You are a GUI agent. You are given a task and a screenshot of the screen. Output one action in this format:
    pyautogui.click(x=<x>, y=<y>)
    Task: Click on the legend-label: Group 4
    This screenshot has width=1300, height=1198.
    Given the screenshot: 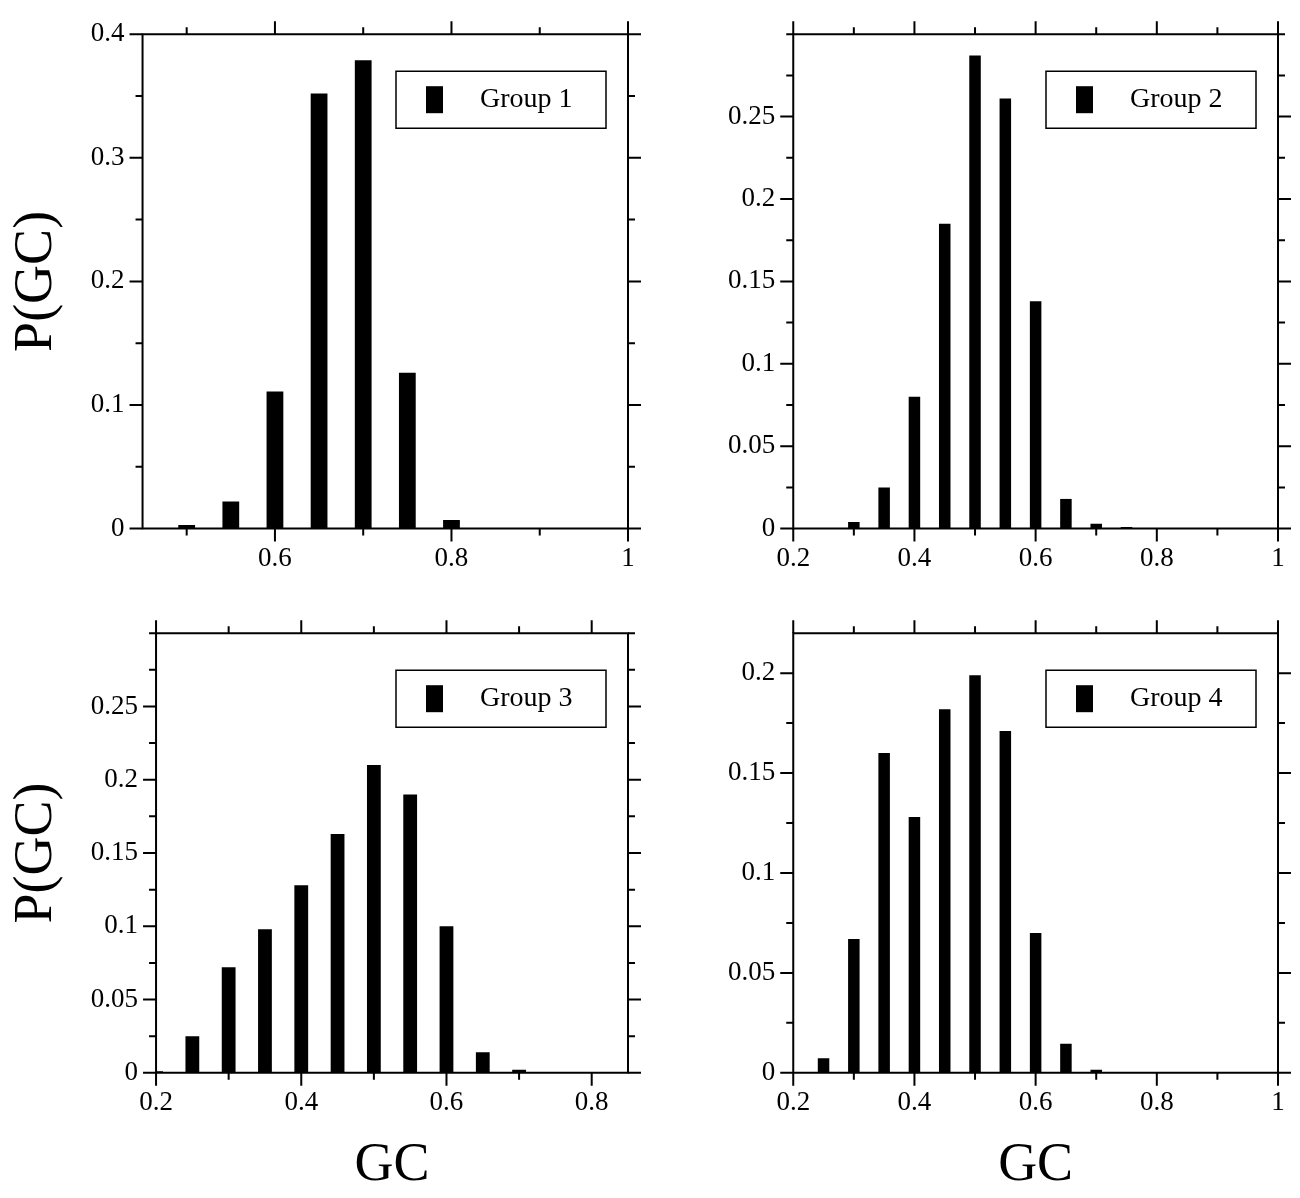 What is the action you would take?
    pyautogui.click(x=1176, y=696)
    